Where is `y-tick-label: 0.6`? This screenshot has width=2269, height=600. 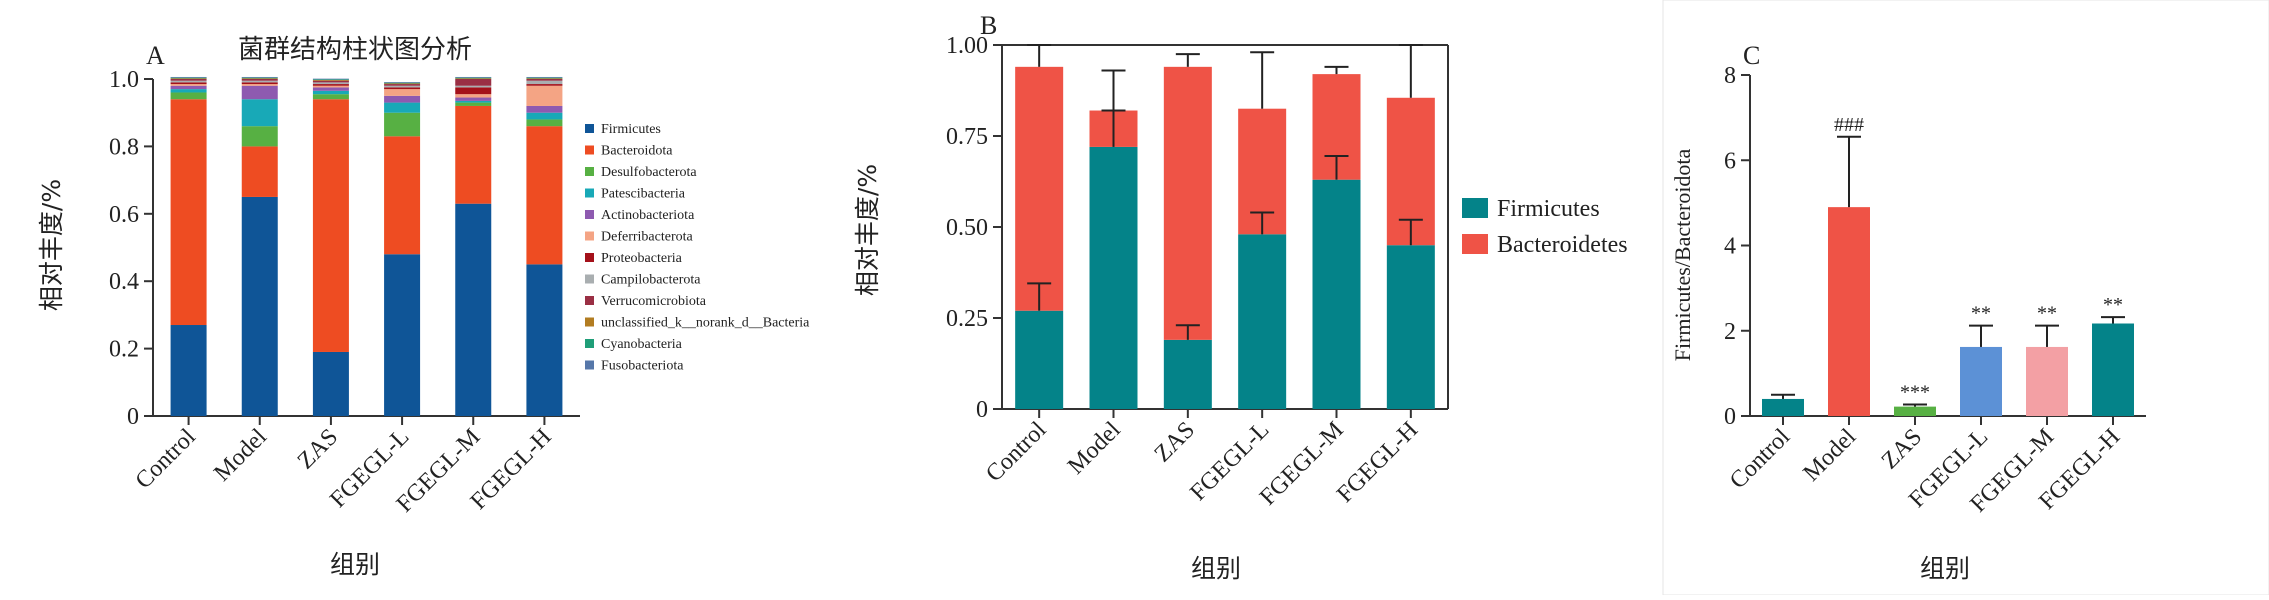
y-tick-label: 0.6 is located at coordinates (124, 215).